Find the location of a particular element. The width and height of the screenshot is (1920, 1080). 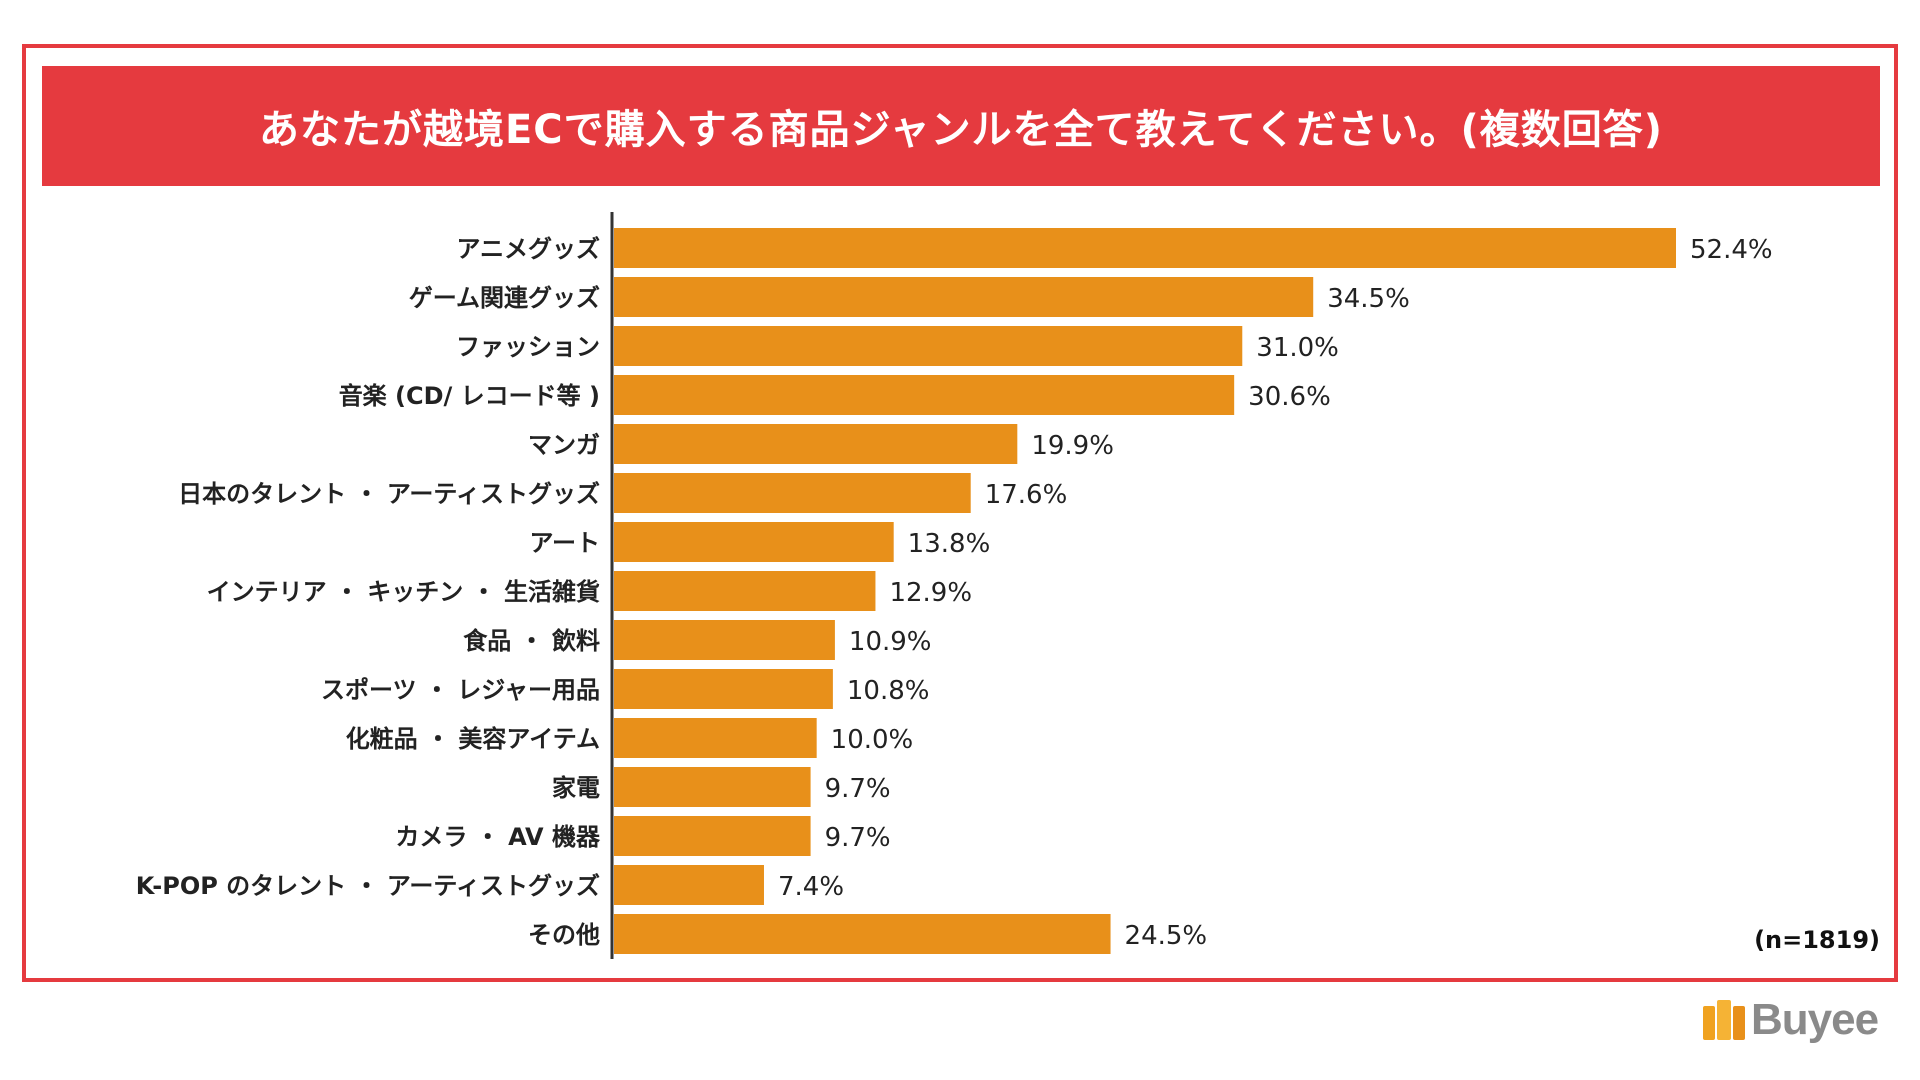

category-label: マンガ is located at coordinates (564, 445).